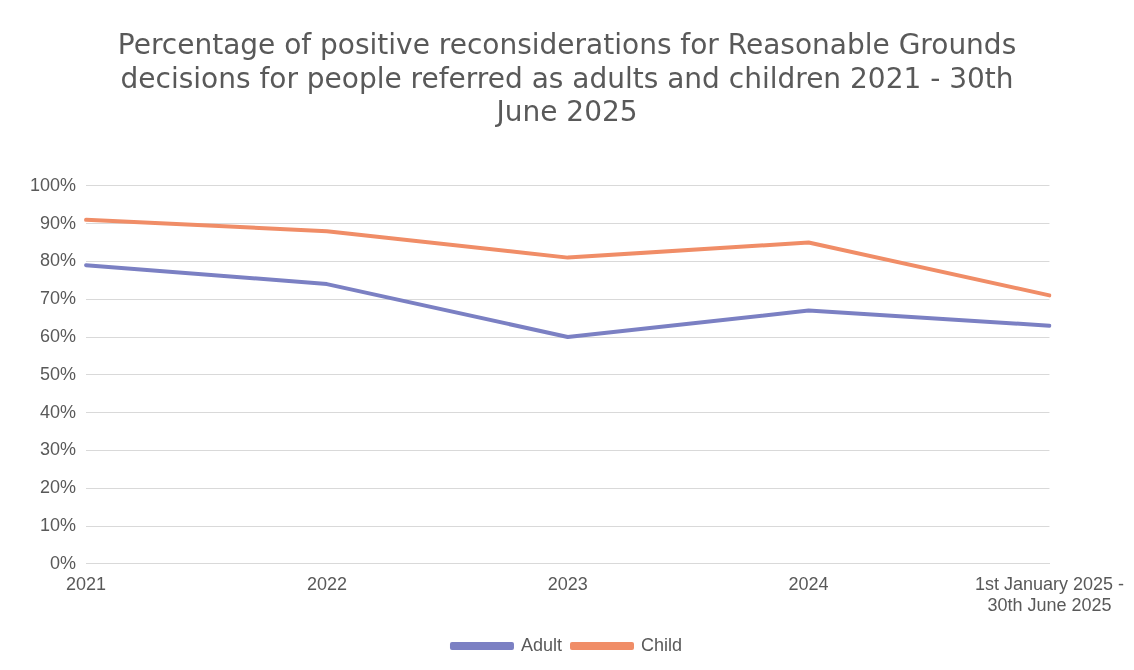 The image size is (1134, 670). What do you see at coordinates (541, 644) in the screenshot?
I see `legend-label: Adult` at bounding box center [541, 644].